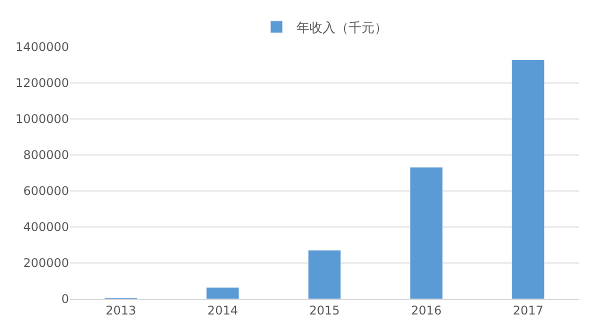 The width and height of the screenshot is (604, 334). Describe the element at coordinates (324, 310) in the screenshot. I see `x-tick-label: 2015` at that location.